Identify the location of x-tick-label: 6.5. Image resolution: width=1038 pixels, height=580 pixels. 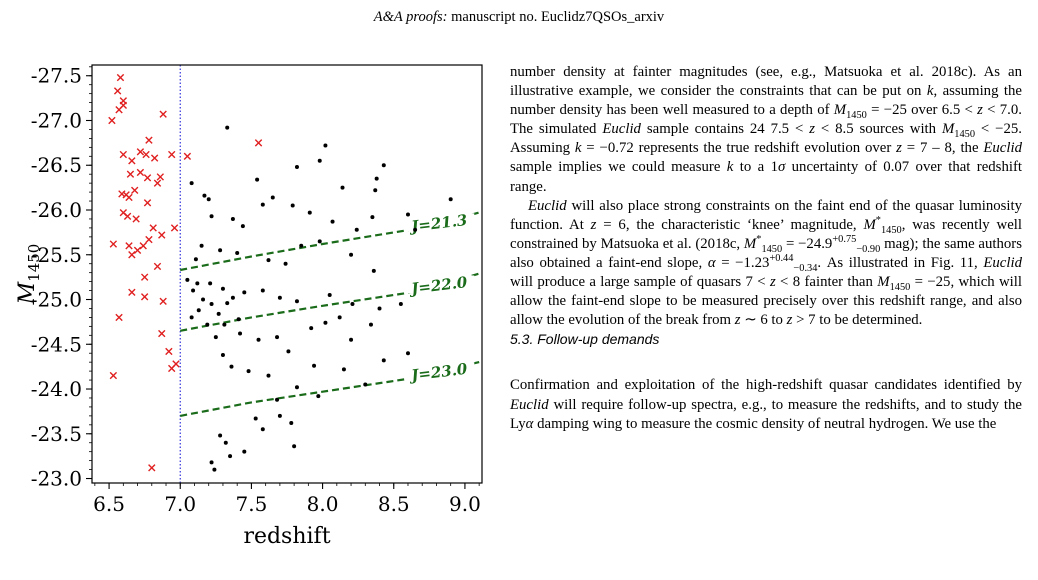
(109, 504).